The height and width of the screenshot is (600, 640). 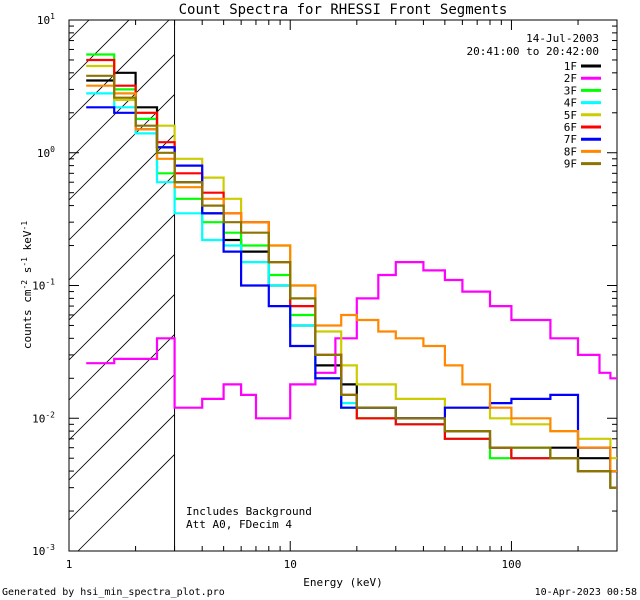 I want to click on hatched-region, so click(x=122, y=285).